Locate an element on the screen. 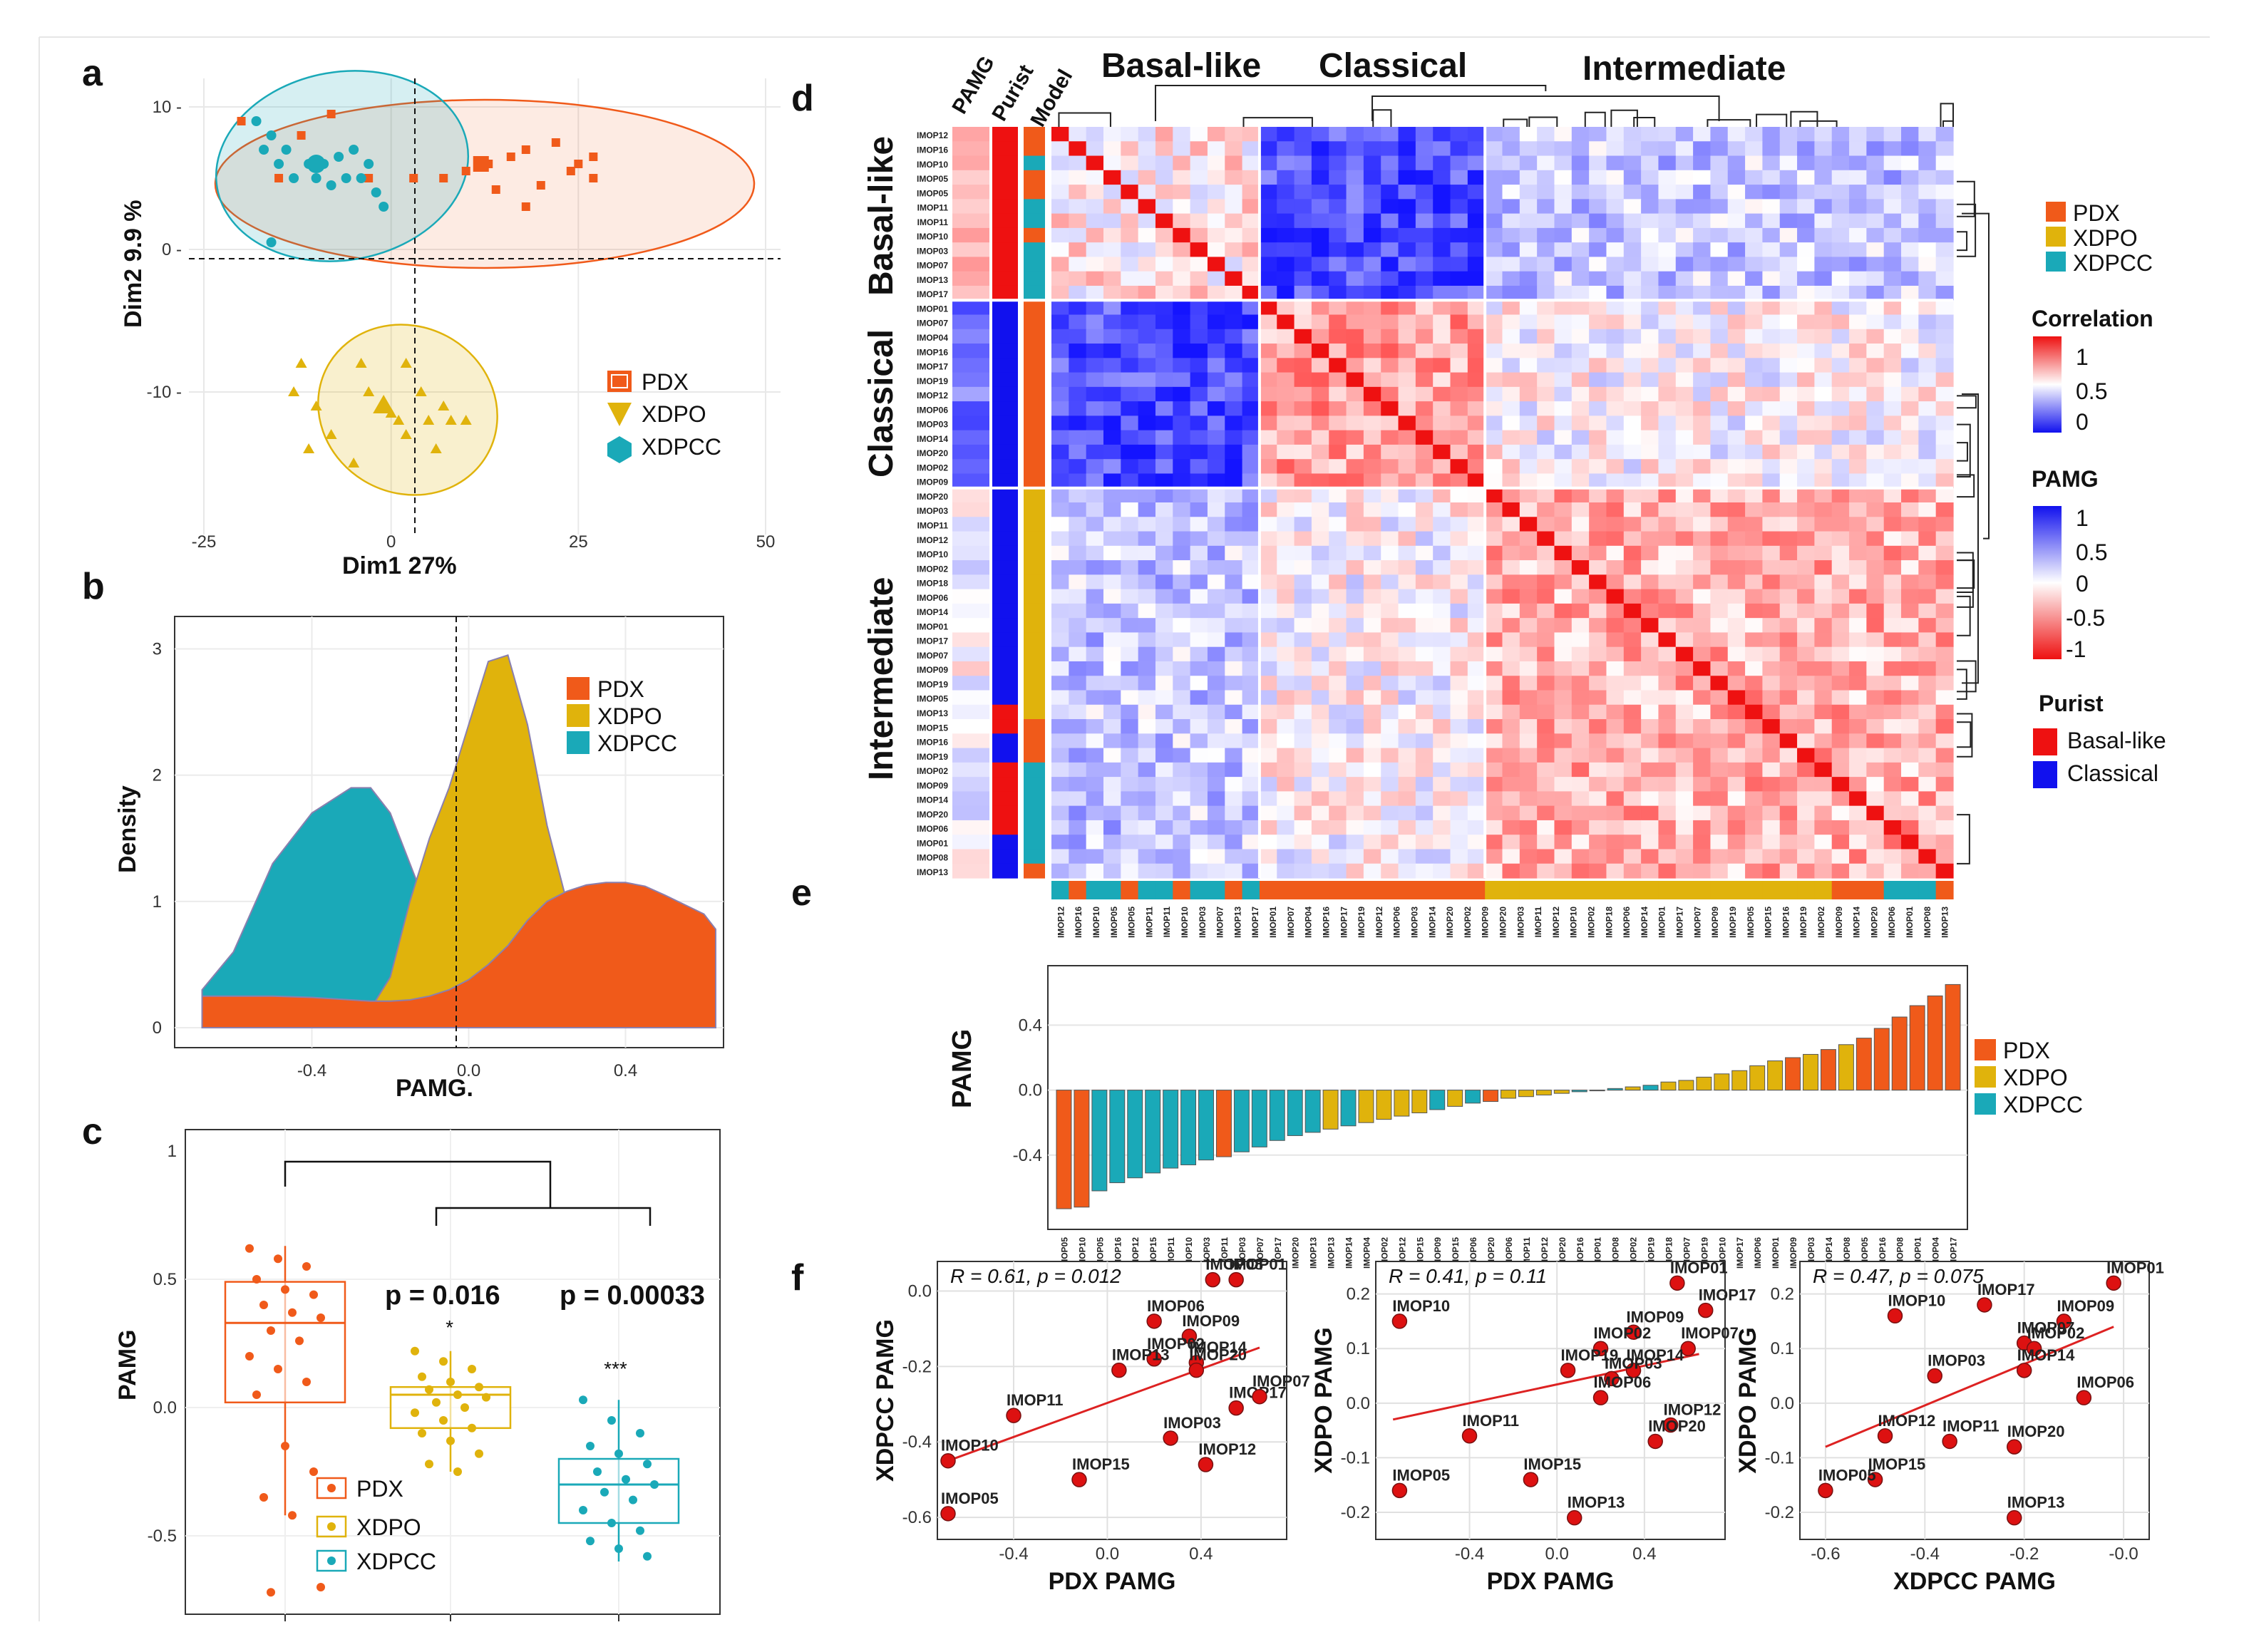  column-label: IMOP10 is located at coordinates (1574, 922).